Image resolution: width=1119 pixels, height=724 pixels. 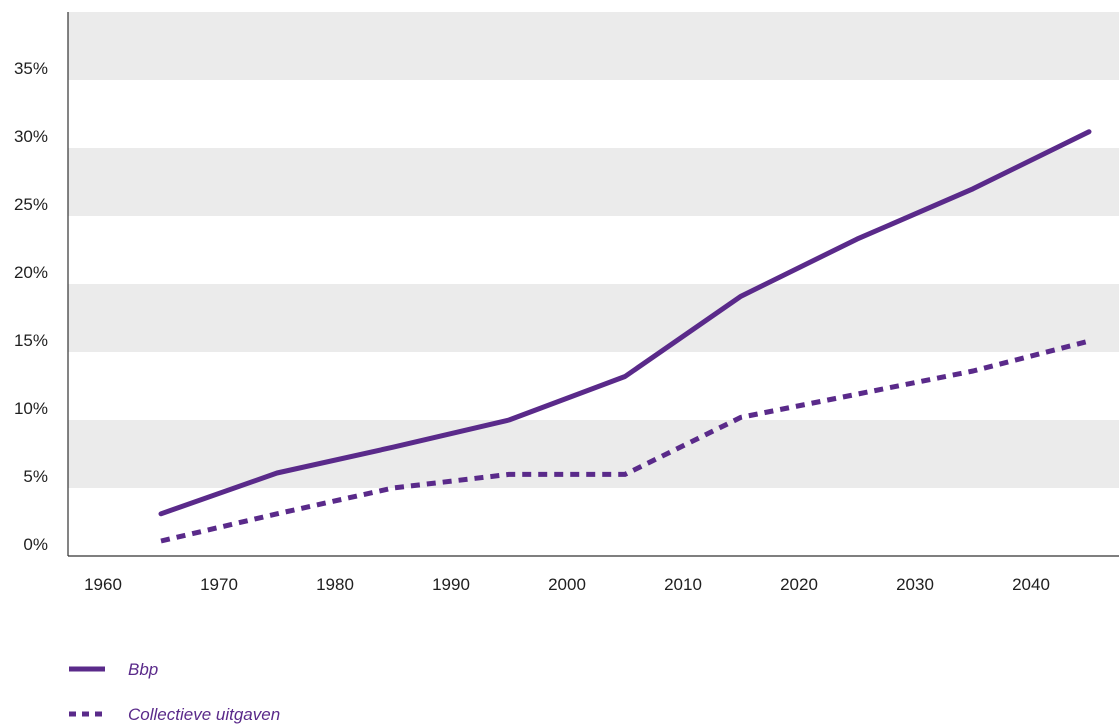 What do you see at coordinates (31, 136) in the screenshot?
I see `y-tick-label: 30%` at bounding box center [31, 136].